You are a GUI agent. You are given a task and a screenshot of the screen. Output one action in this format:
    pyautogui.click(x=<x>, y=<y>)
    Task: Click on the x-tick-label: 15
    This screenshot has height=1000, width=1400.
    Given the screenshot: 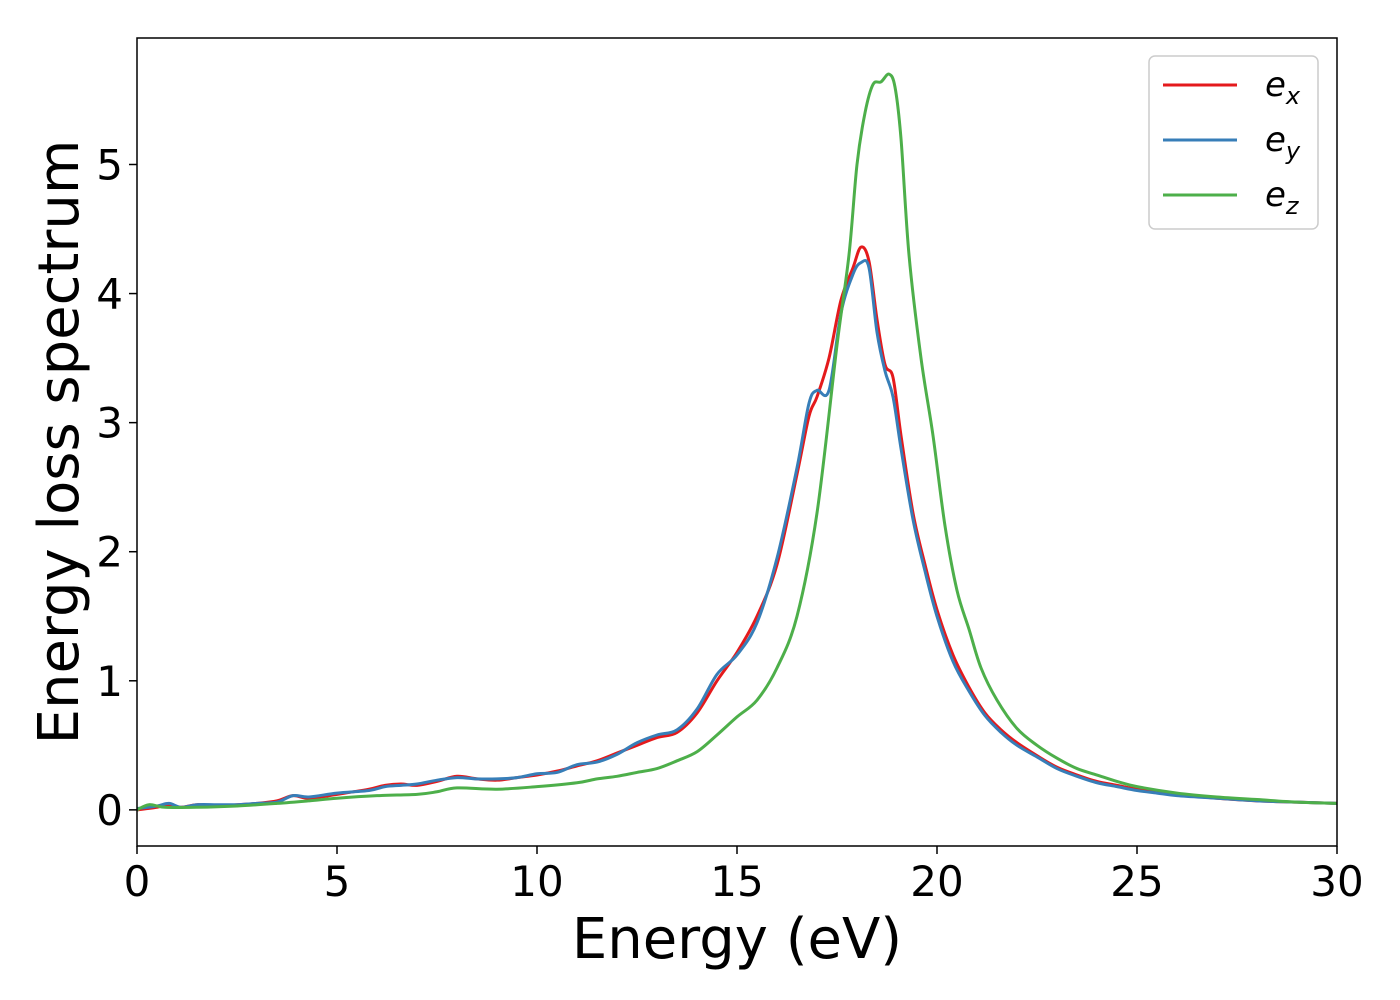 What is the action you would take?
    pyautogui.click(x=736, y=881)
    